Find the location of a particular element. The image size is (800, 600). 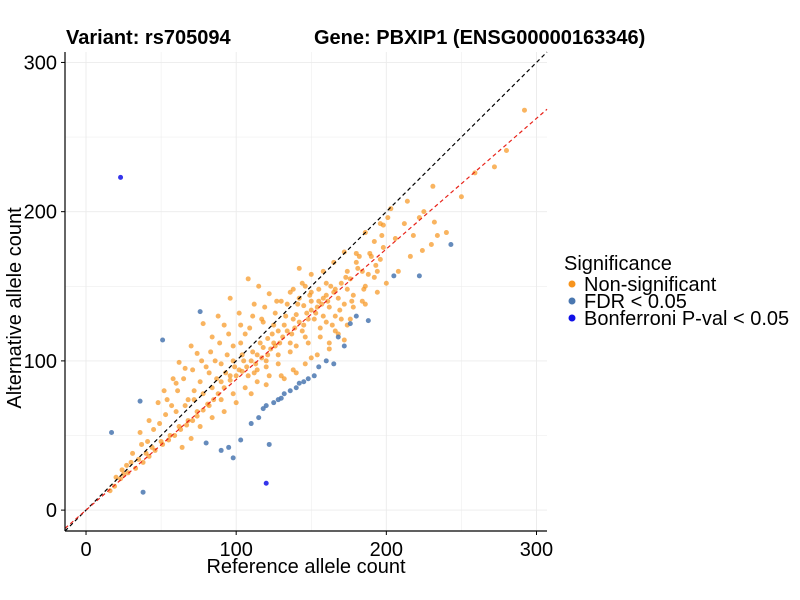

legend-label: Bonferroni P-val < 0.05 is located at coordinates (686, 319).